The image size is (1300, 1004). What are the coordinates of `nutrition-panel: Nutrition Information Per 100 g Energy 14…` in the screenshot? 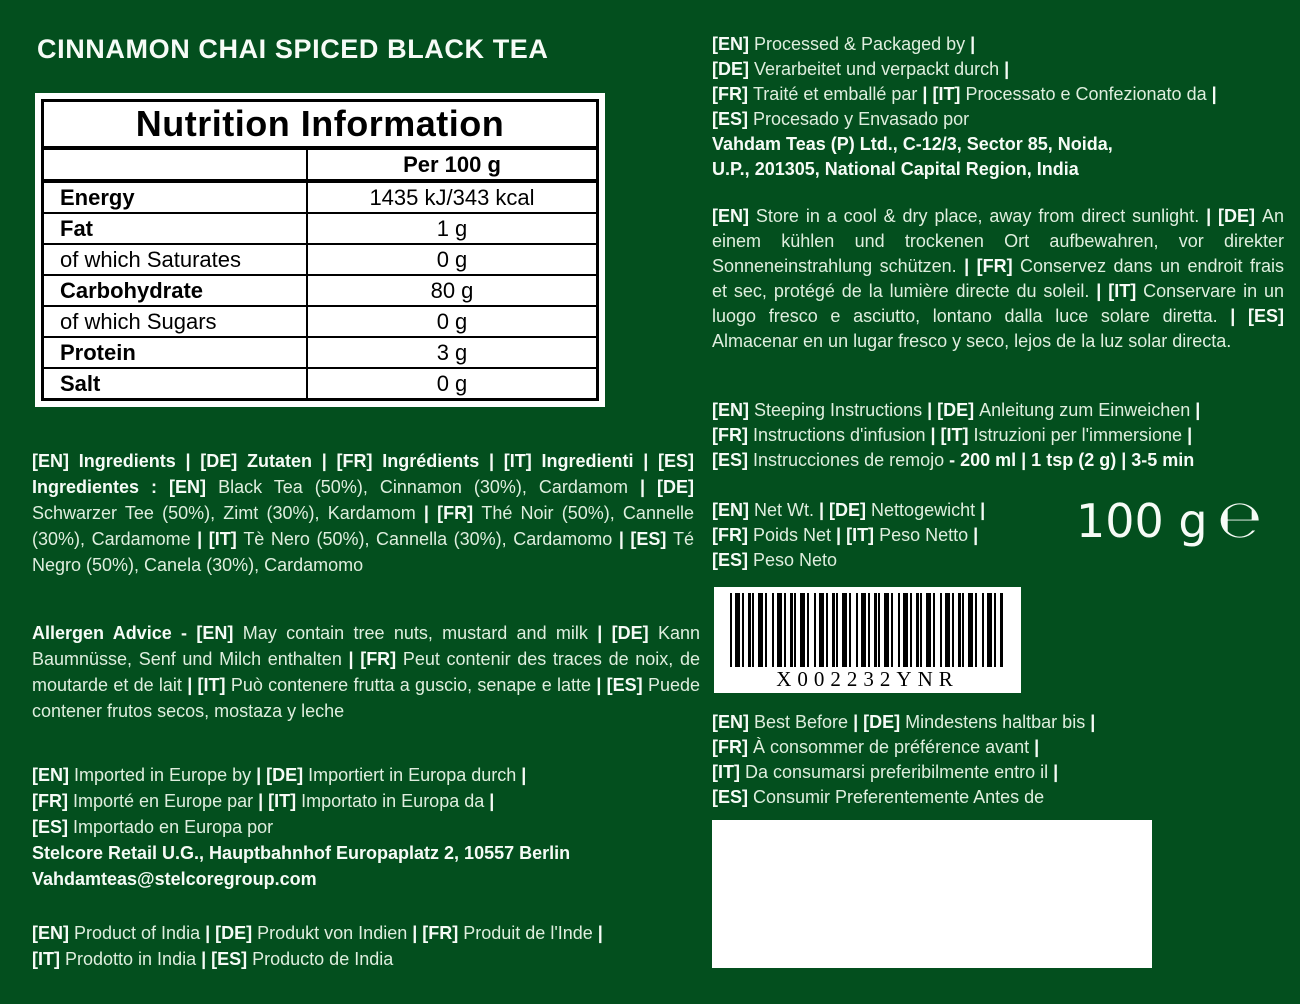 It's located at (320, 250).